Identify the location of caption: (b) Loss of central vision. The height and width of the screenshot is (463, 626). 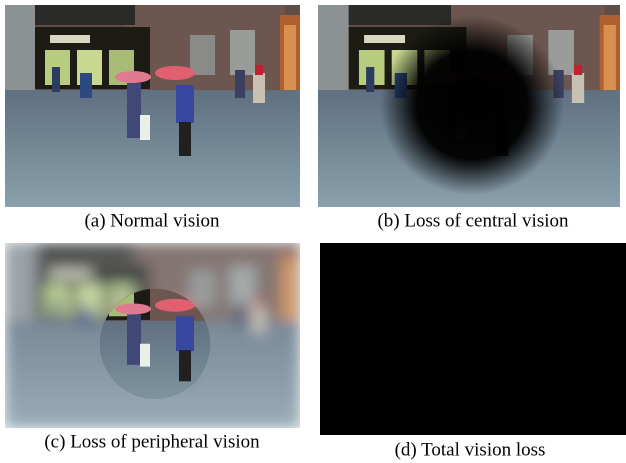
(473, 220).